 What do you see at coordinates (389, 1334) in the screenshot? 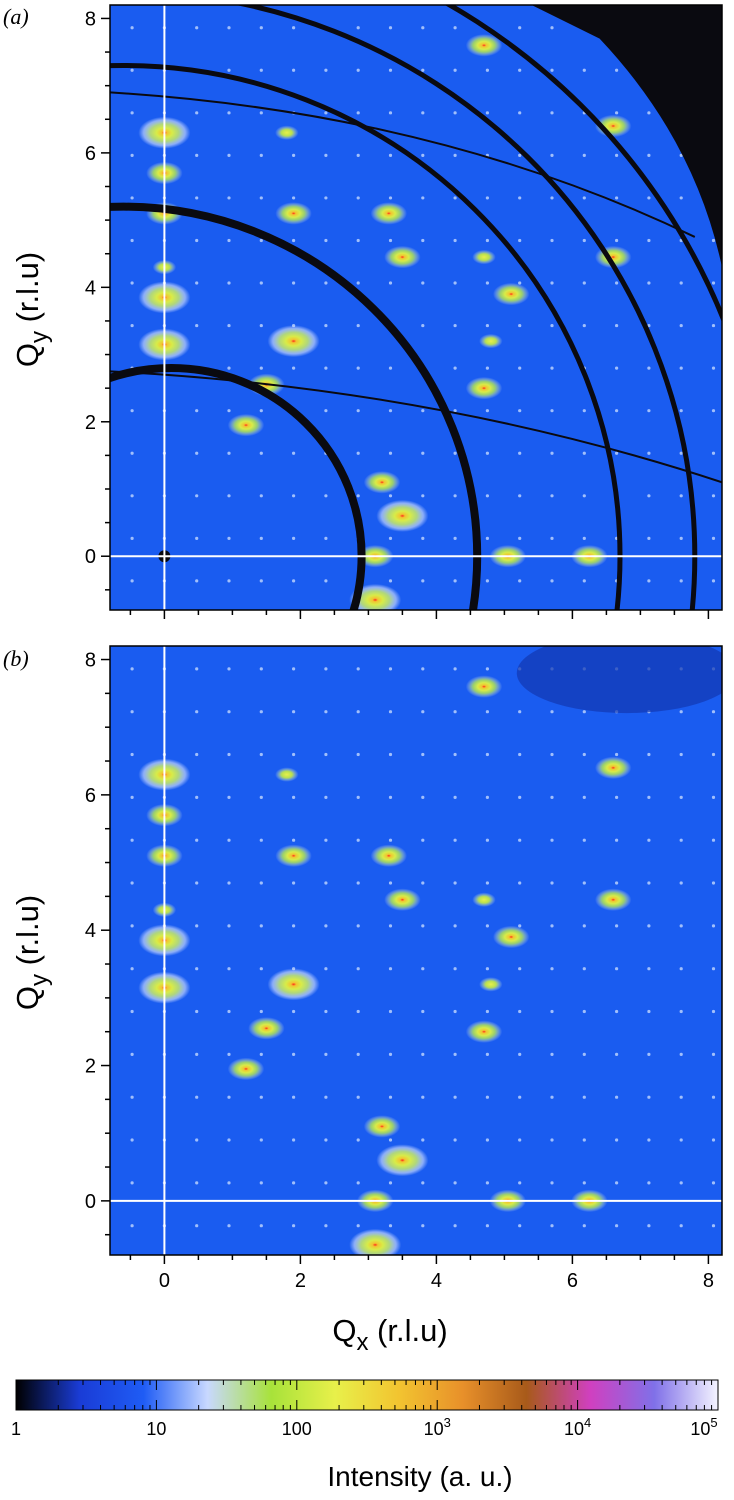
I see `x-axis-title: Qx (r.l.u)` at bounding box center [389, 1334].